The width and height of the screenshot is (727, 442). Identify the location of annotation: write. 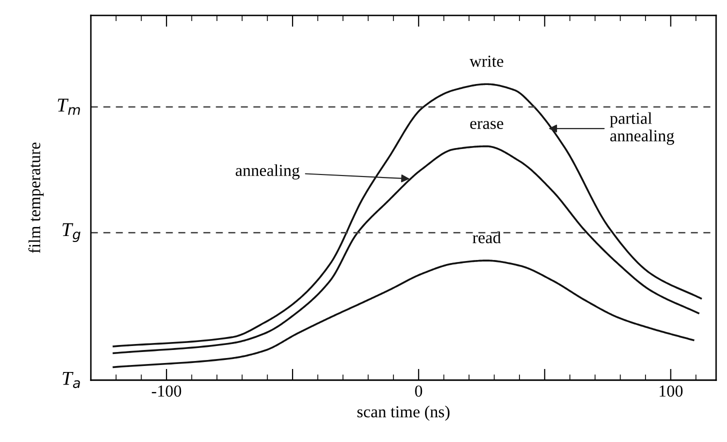
(487, 61).